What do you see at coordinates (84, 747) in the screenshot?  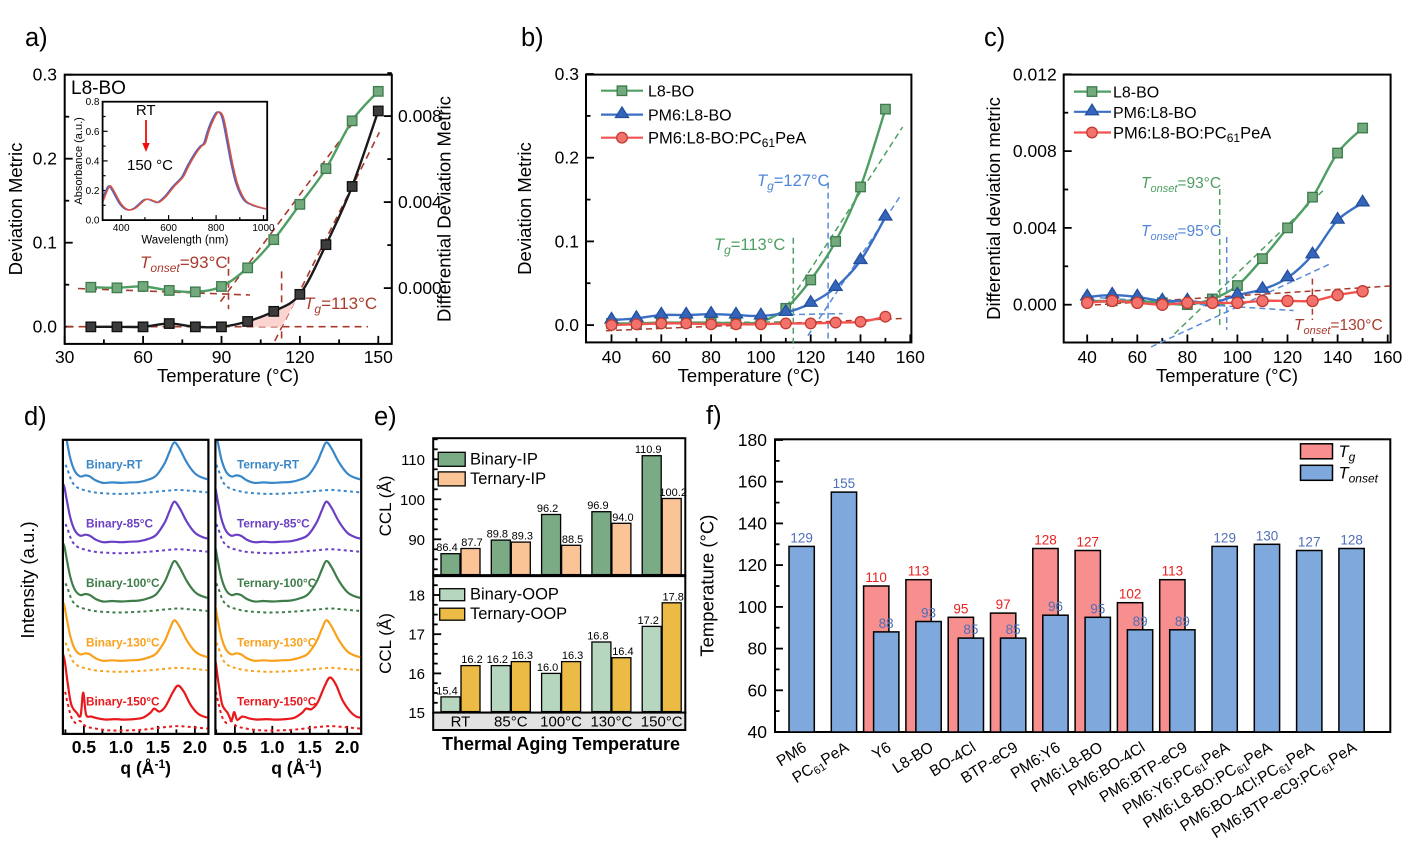 I see `svg-text: 0.5` at bounding box center [84, 747].